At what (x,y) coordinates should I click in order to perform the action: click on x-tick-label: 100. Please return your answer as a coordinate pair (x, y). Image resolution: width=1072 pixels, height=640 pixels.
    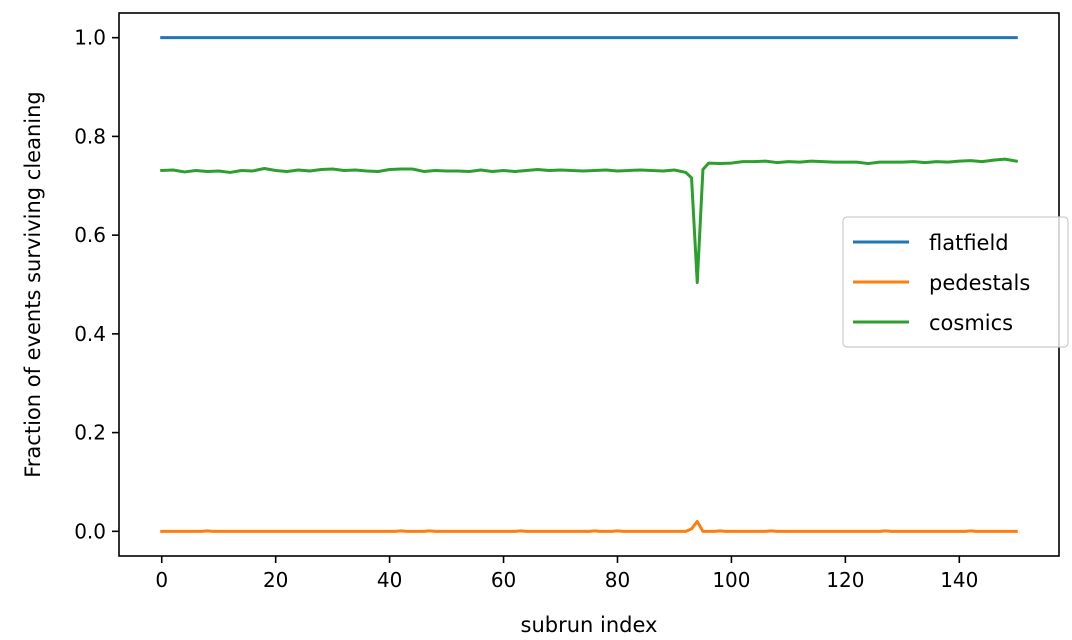
    Looking at the image, I should click on (731, 580).